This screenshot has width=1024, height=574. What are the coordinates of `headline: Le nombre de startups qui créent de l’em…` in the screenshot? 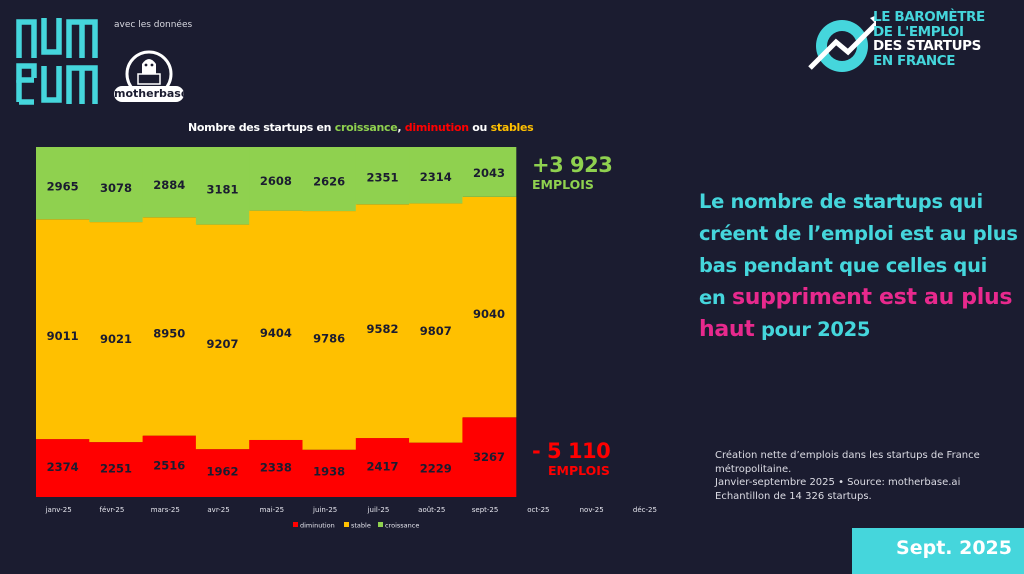 It's located at (859, 266).